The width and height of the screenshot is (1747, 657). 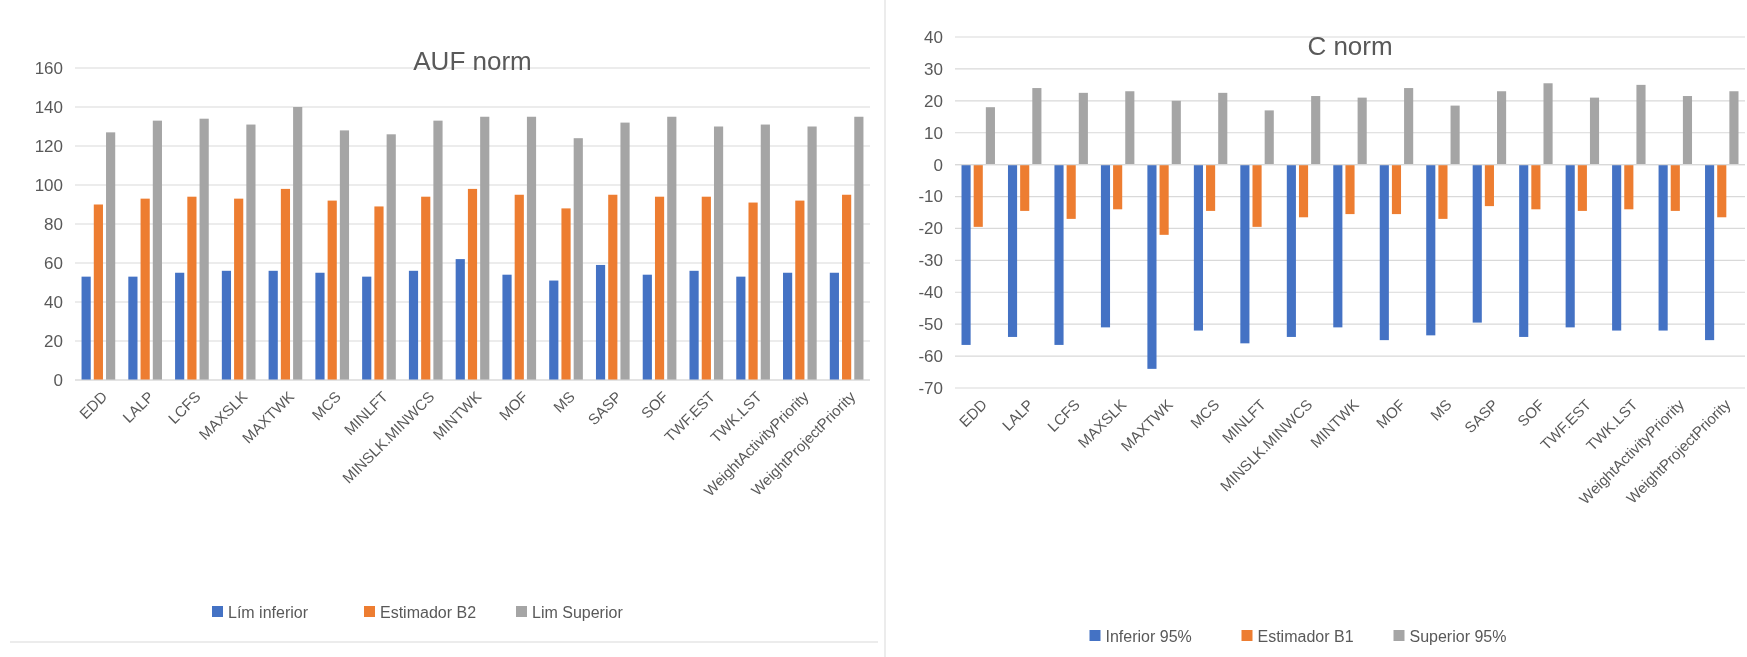 What do you see at coordinates (48, 107) in the screenshot?
I see `y-tick-label: 140` at bounding box center [48, 107].